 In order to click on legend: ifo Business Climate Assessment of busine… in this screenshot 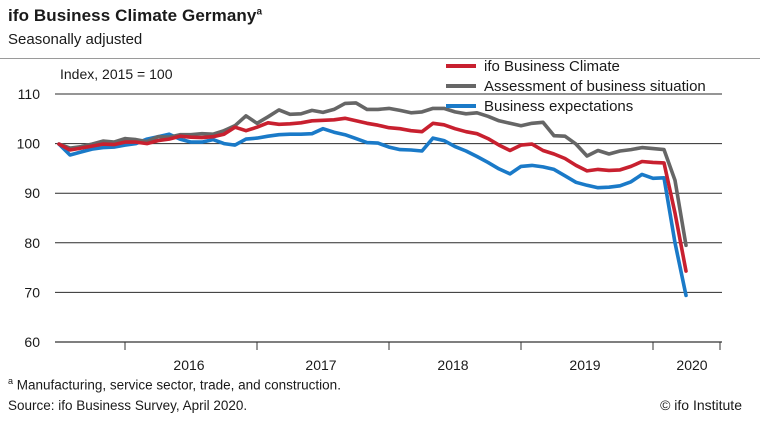, I will do `click(576, 86)`.